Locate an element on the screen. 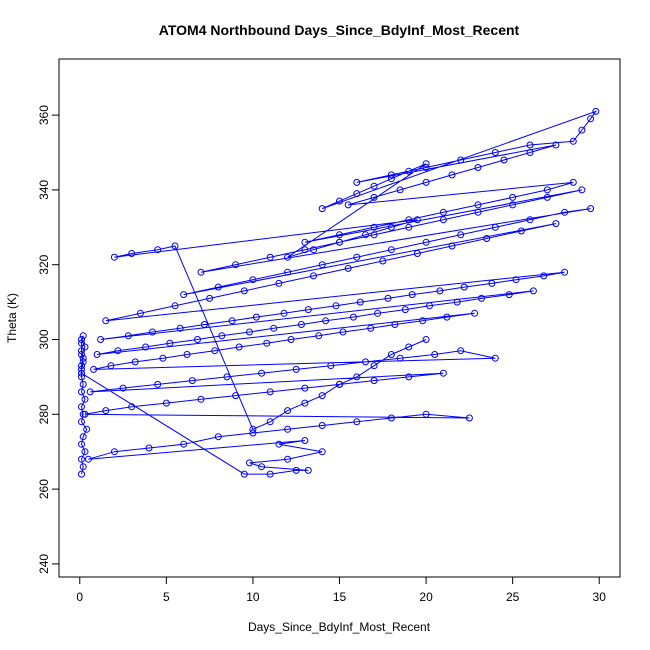  x-tick-label: 30 is located at coordinates (600, 597).